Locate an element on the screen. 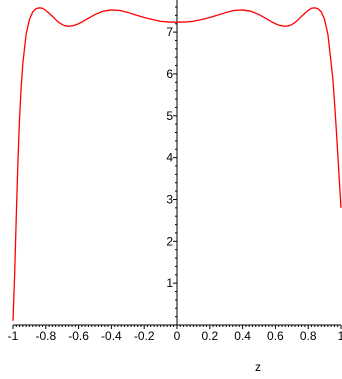 The width and height of the screenshot is (342, 379). x-tick-label: -0.4 is located at coordinates (111, 336).